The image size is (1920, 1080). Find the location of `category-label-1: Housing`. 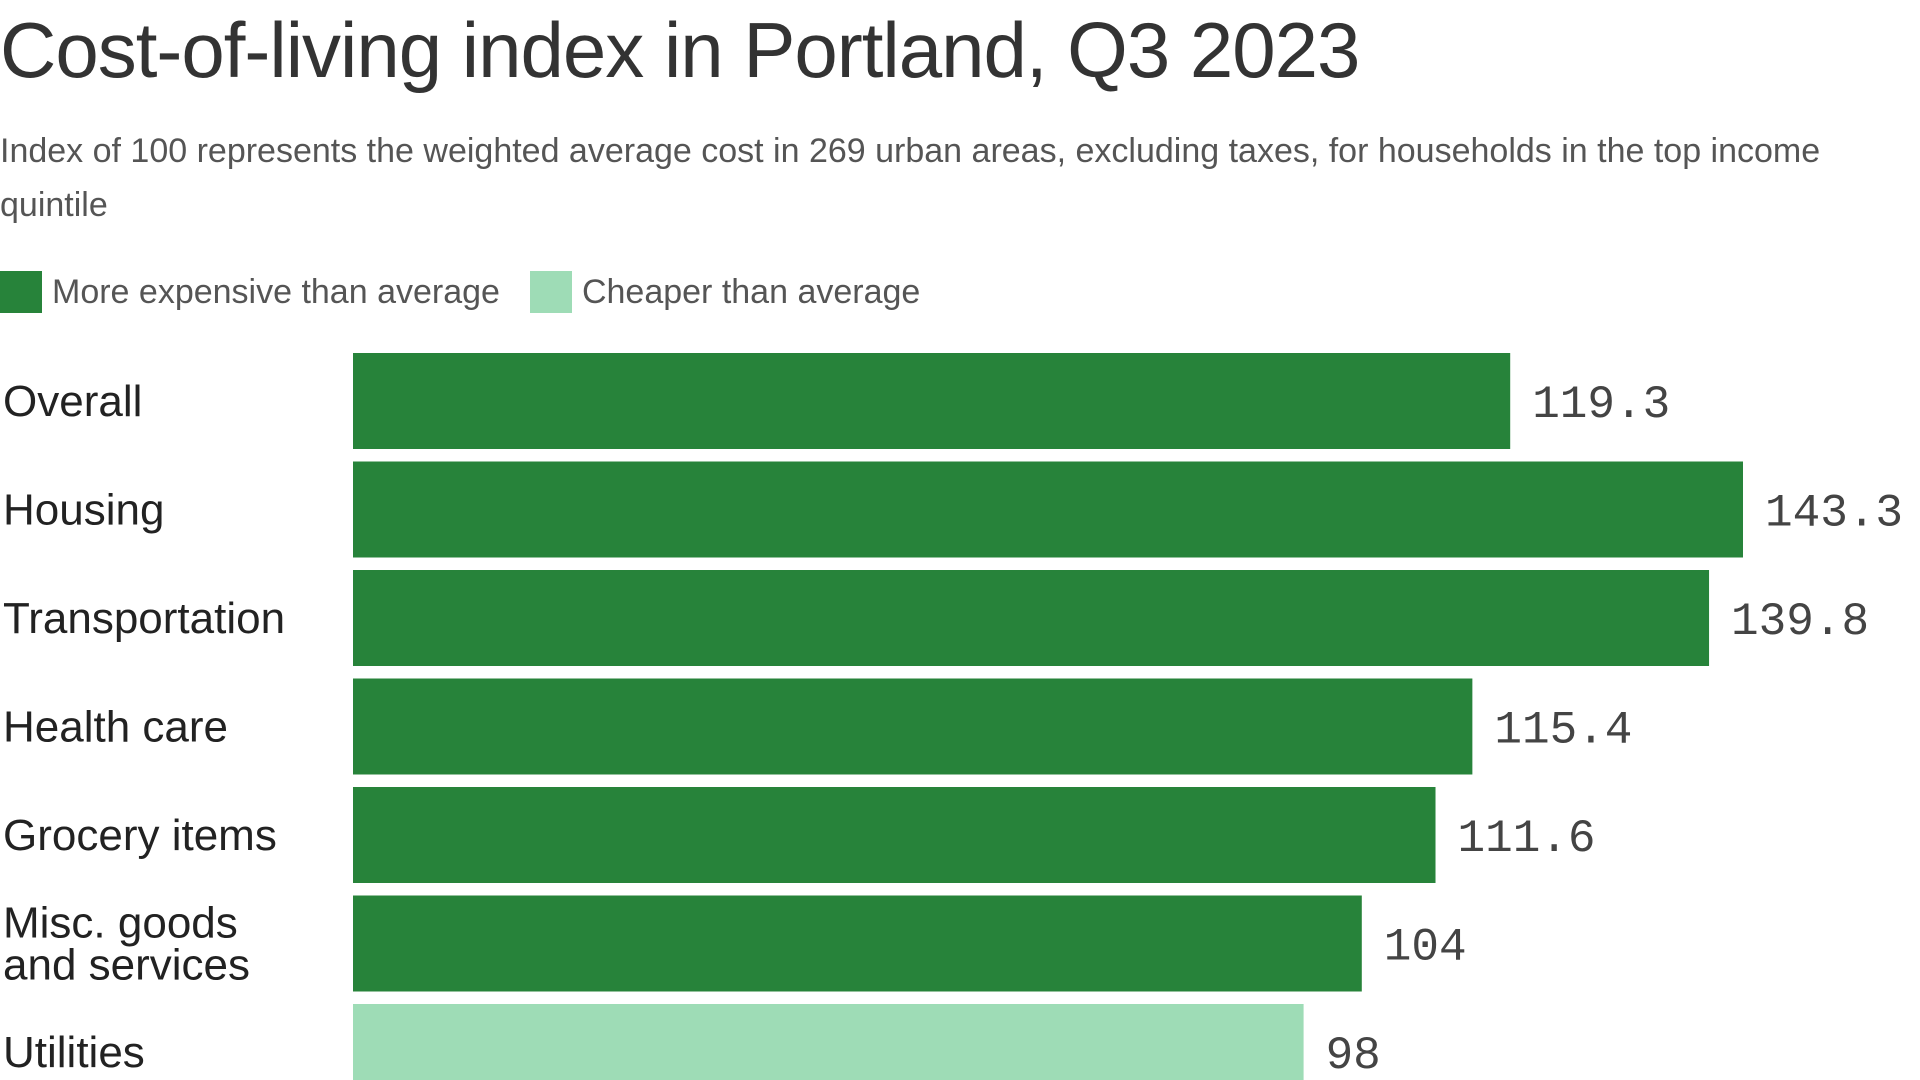

category-label-1: Housing is located at coordinates (83, 510).